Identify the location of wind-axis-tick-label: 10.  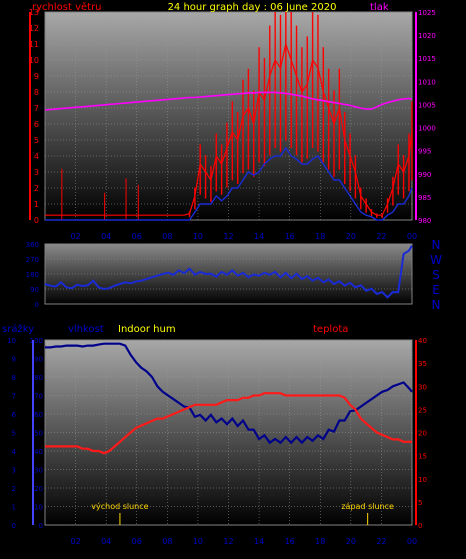
(34, 60).